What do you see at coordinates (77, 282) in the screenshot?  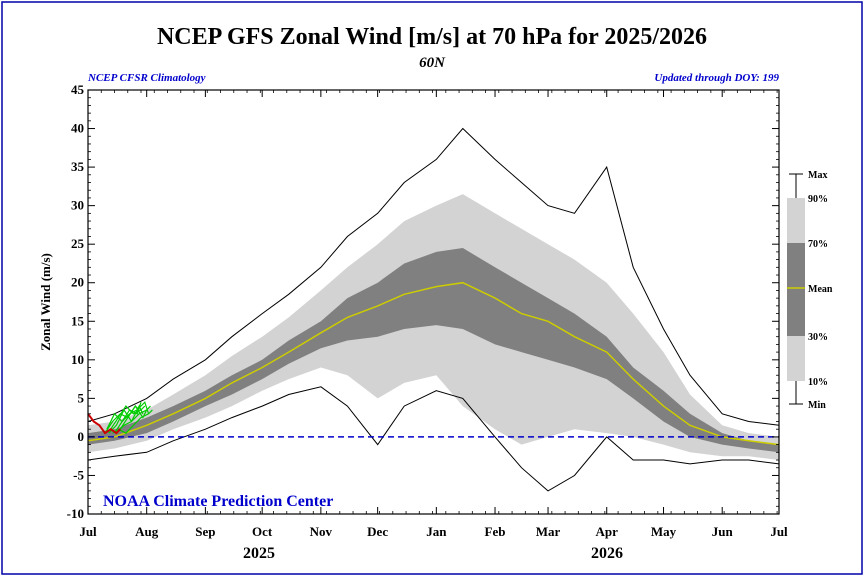 I see `y-tick-label: 20` at bounding box center [77, 282].